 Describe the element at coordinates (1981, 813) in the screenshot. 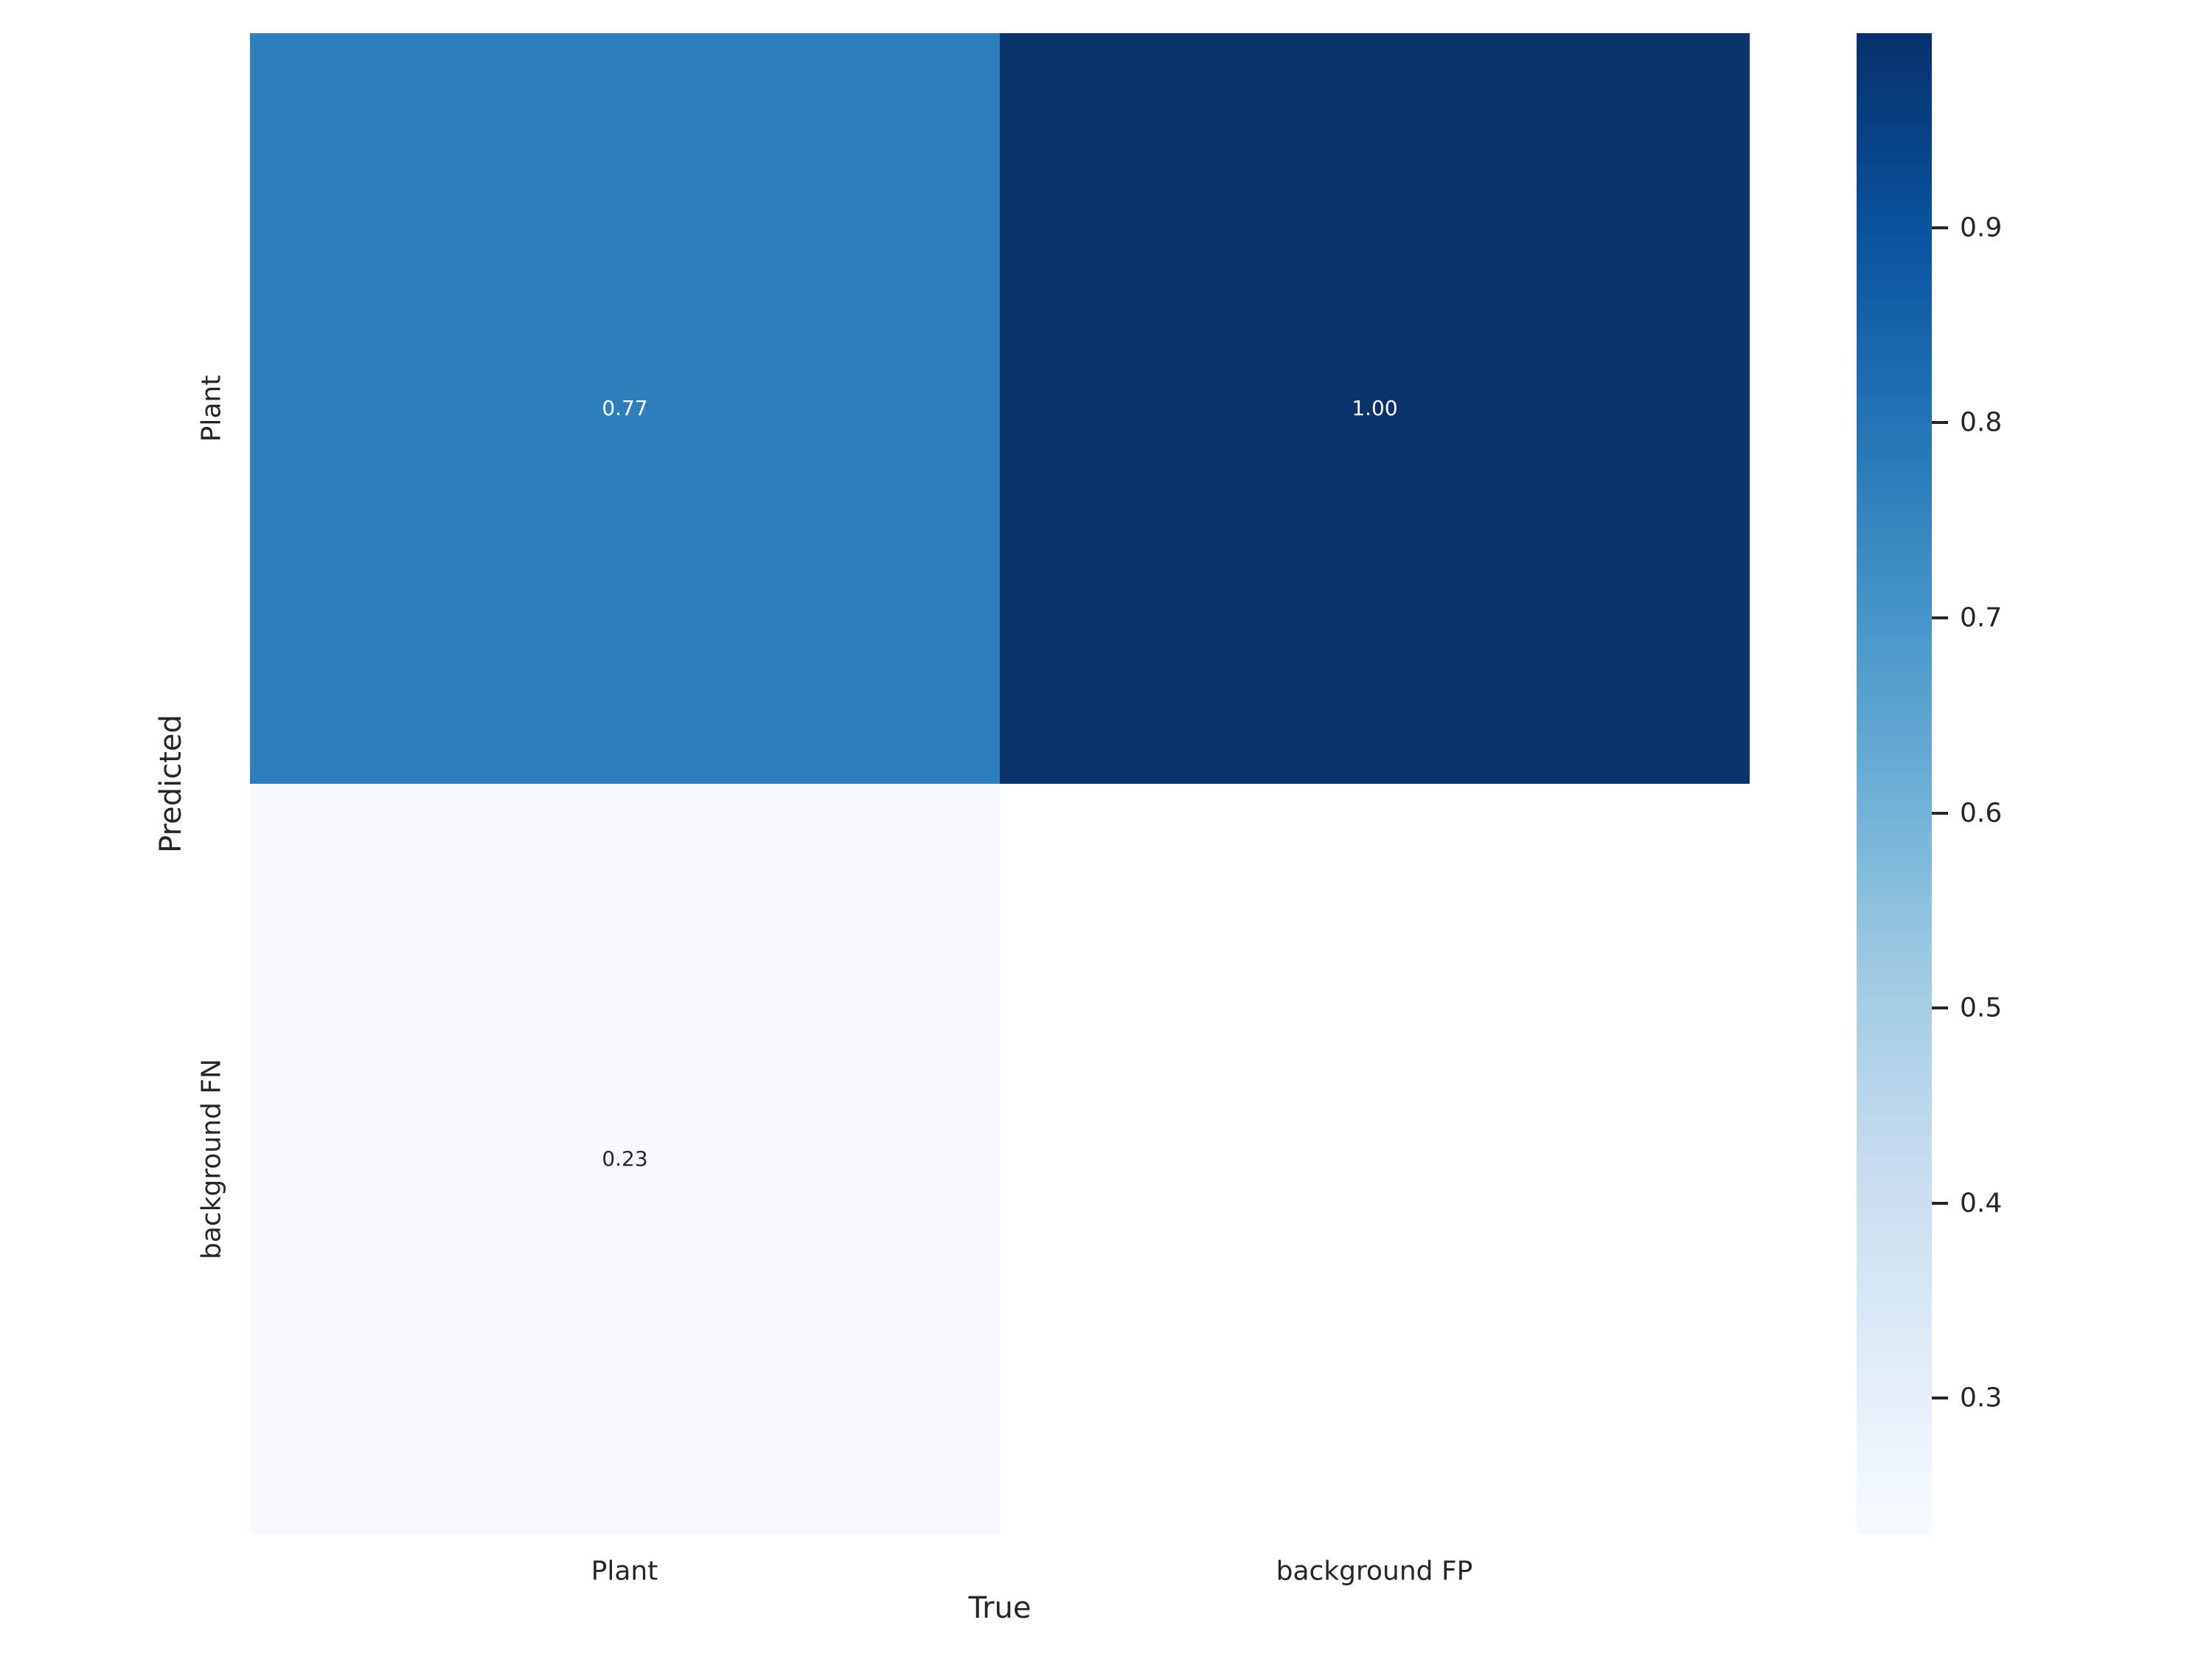

I see `colorbar-tick-label: 0.6` at that location.